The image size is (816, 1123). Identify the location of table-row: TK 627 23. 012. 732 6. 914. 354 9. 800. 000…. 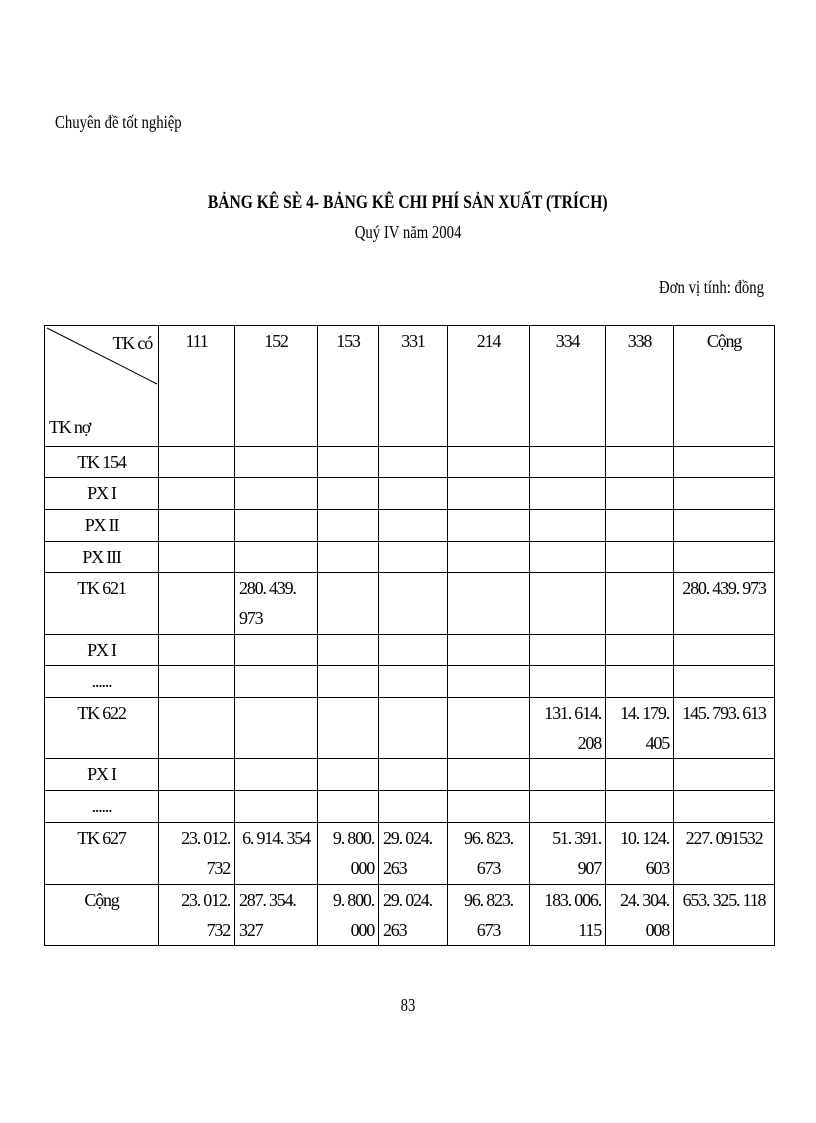
(409, 853).